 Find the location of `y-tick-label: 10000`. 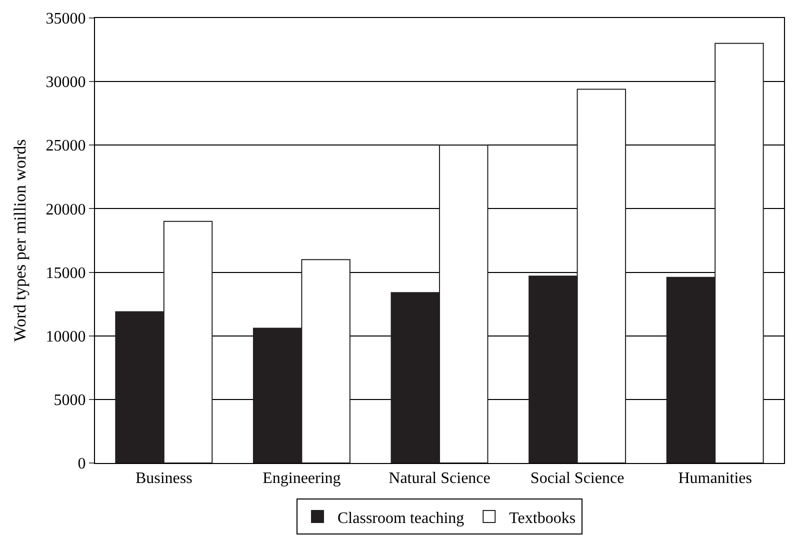

y-tick-label: 10000 is located at coordinates (66, 337).